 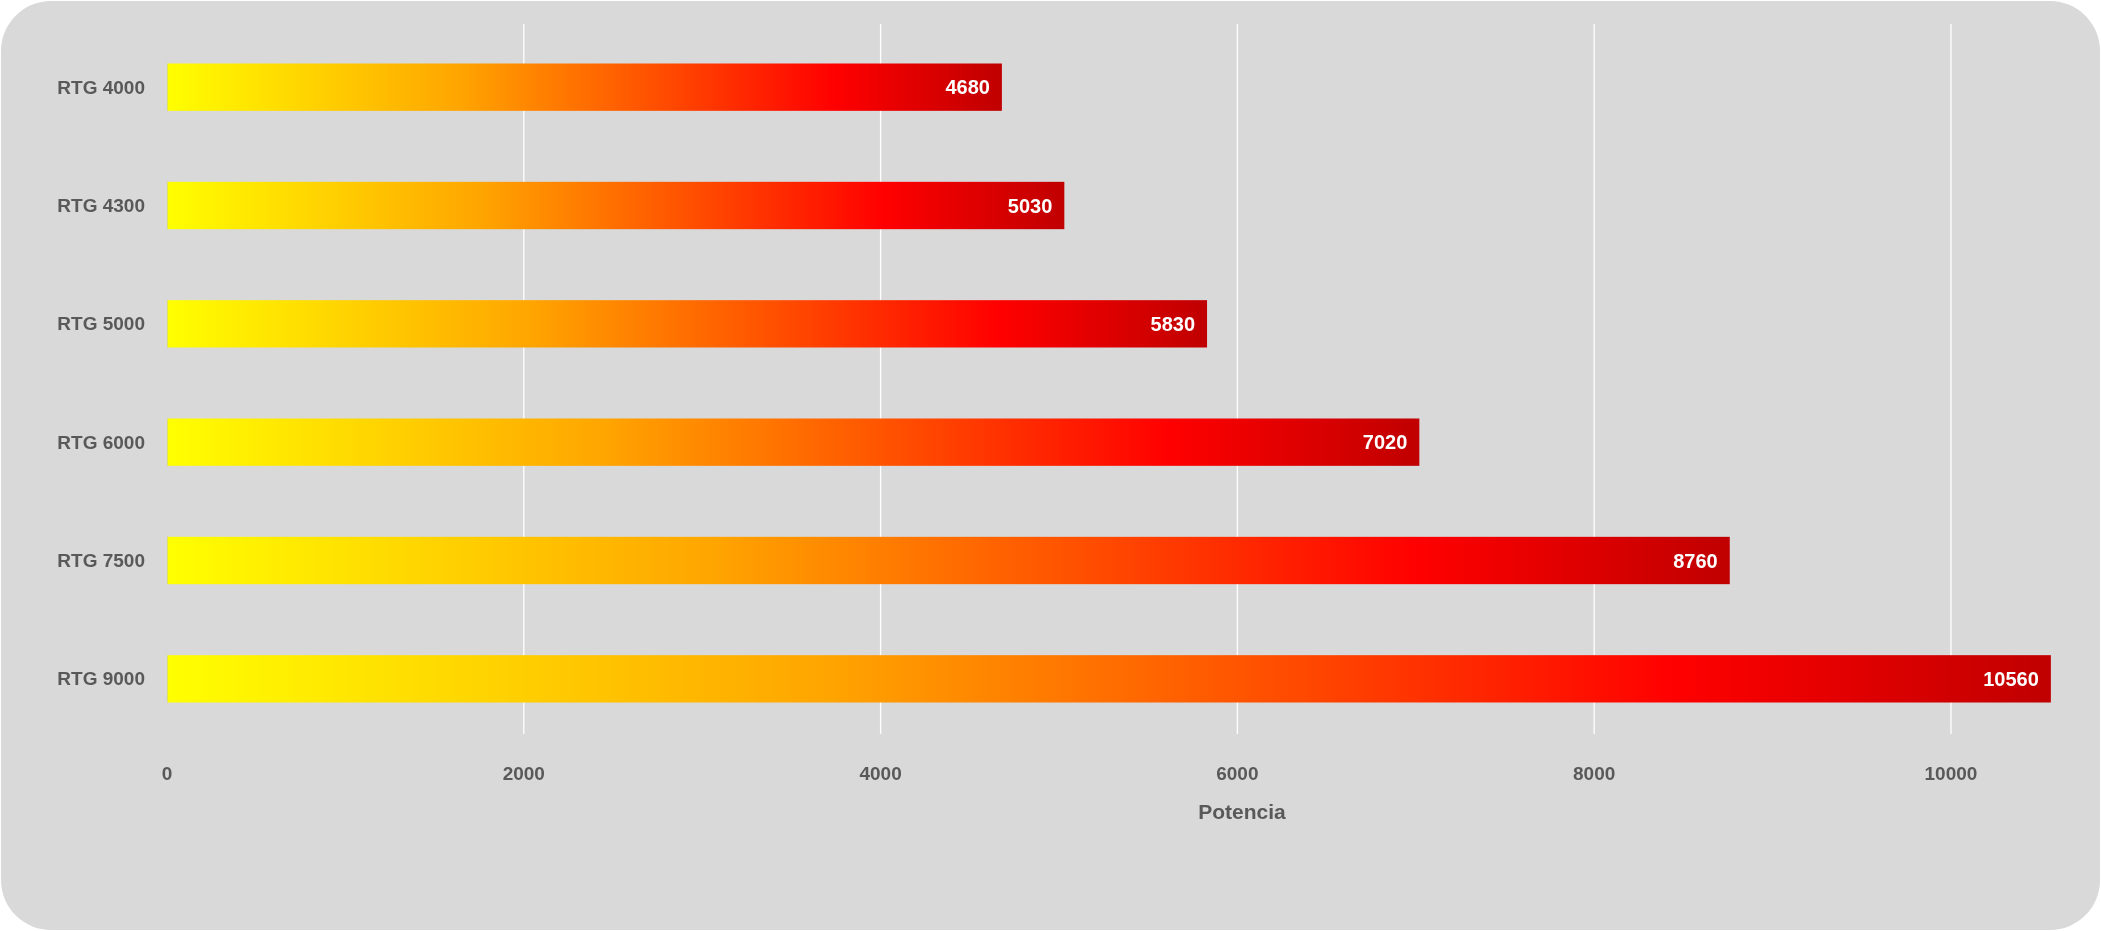 What do you see at coordinates (2011, 678) in the screenshot?
I see `data-label: 10560` at bounding box center [2011, 678].